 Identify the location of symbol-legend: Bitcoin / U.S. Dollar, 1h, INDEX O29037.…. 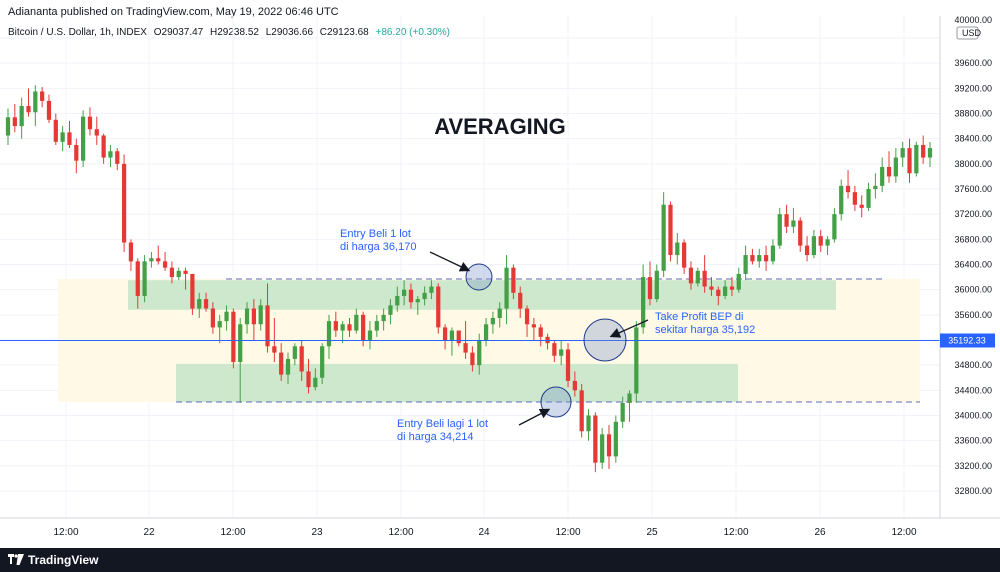
(229, 32).